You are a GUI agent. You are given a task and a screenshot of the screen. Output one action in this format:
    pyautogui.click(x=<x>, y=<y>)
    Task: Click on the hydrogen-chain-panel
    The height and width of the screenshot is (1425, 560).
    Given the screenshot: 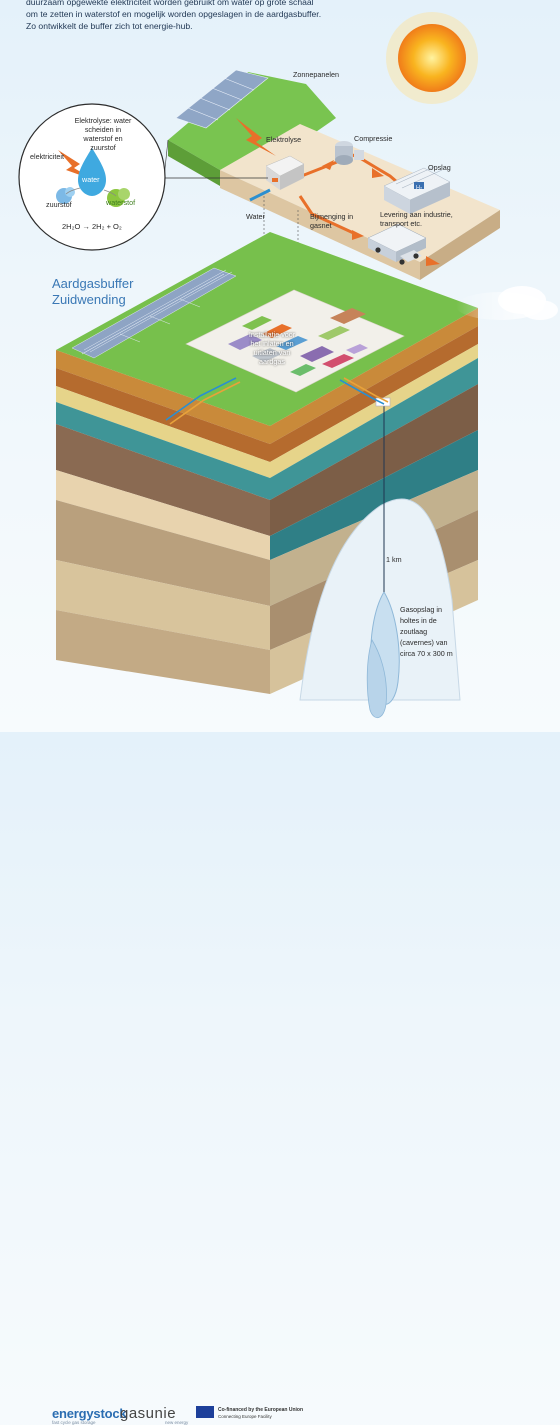 What is the action you would take?
    pyautogui.click(x=334, y=174)
    